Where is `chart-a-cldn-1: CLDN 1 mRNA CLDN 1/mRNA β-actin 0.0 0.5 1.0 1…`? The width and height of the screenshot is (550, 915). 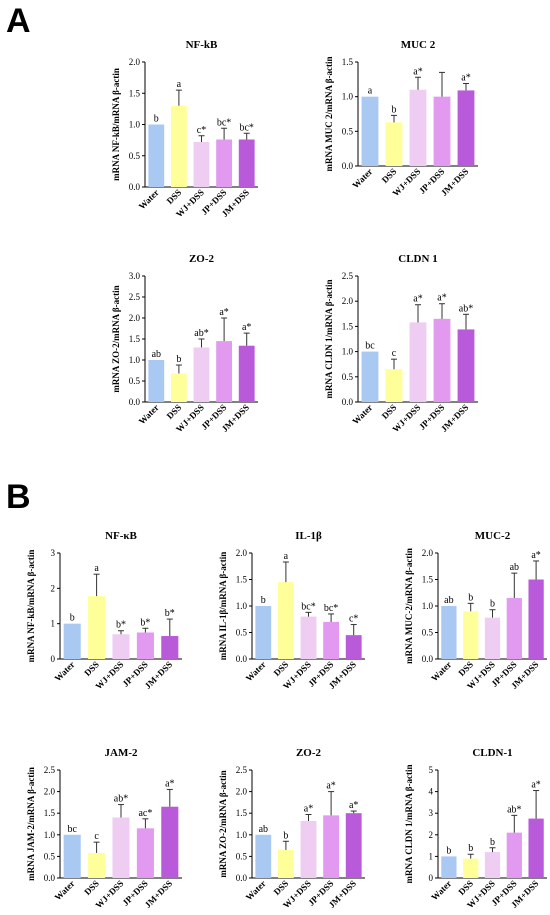 chart-a-cldn-1: CLDN 1 mRNA CLDN 1/mRNA β-actin 0.0 0.5 1.0 1… is located at coordinates (401, 343).